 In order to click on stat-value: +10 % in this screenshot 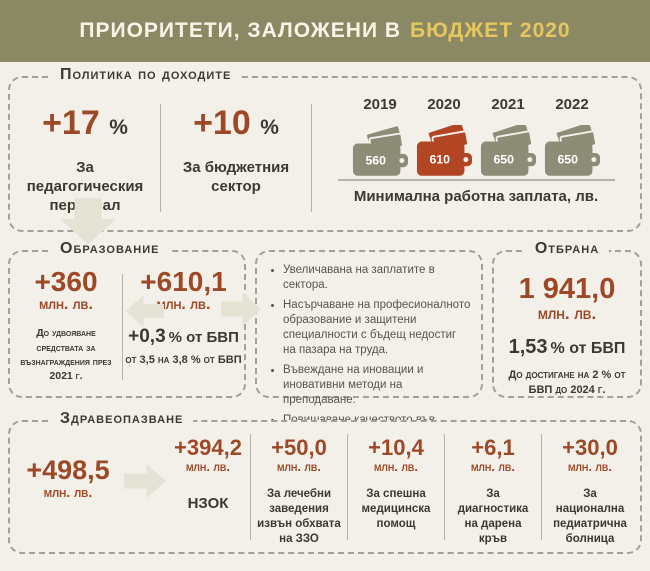, I will do `click(236, 123)`.